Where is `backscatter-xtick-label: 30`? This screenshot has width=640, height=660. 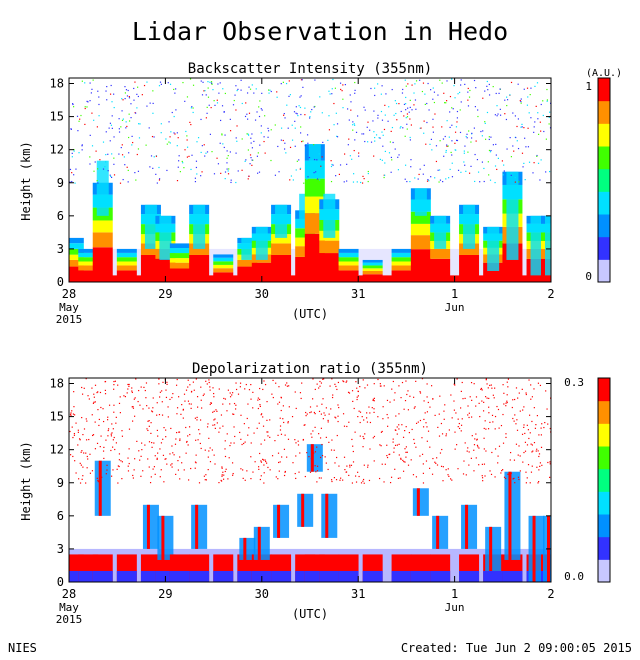
backscatter-xtick-label: 30 is located at coordinates (262, 294).